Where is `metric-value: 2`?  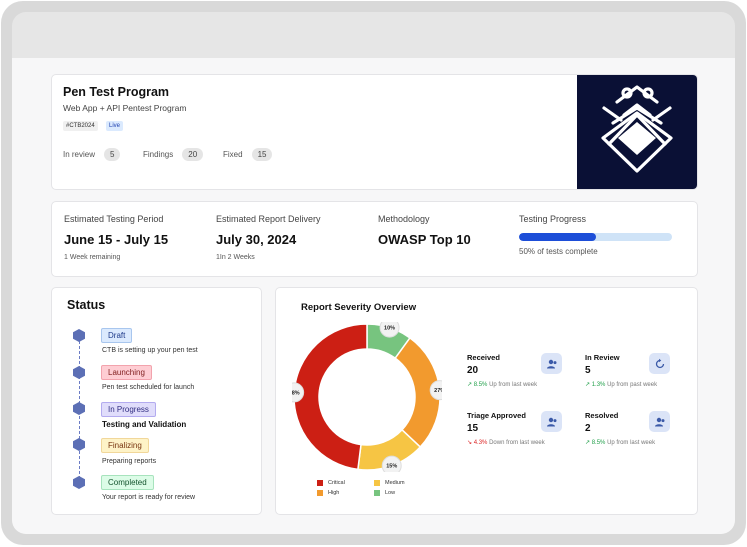 metric-value: 2 is located at coordinates (588, 428).